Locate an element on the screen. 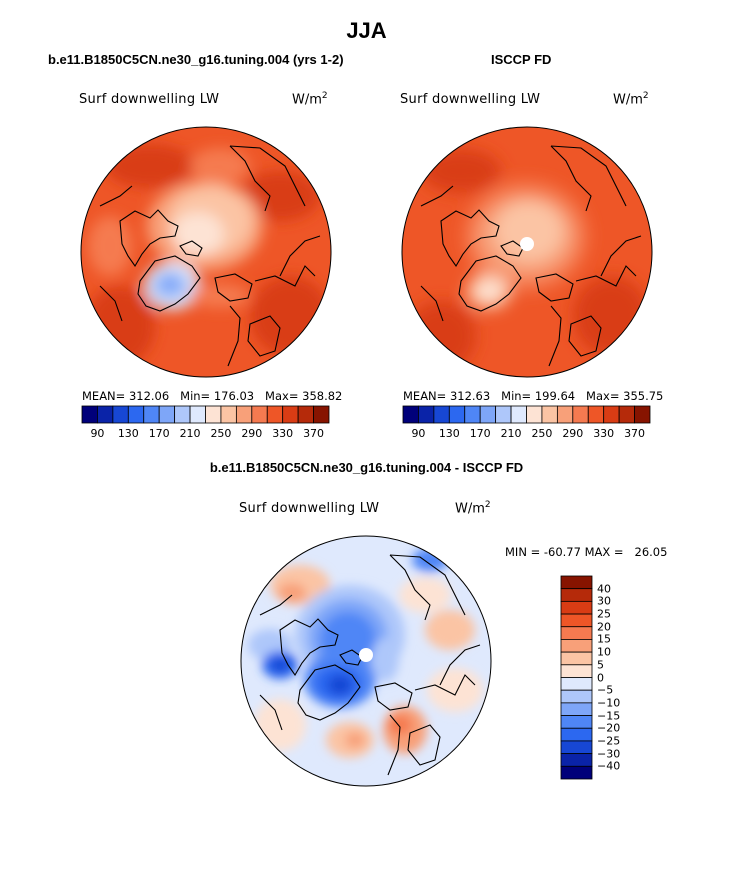 The image size is (733, 882). obs-colorbar is located at coordinates (526, 414).